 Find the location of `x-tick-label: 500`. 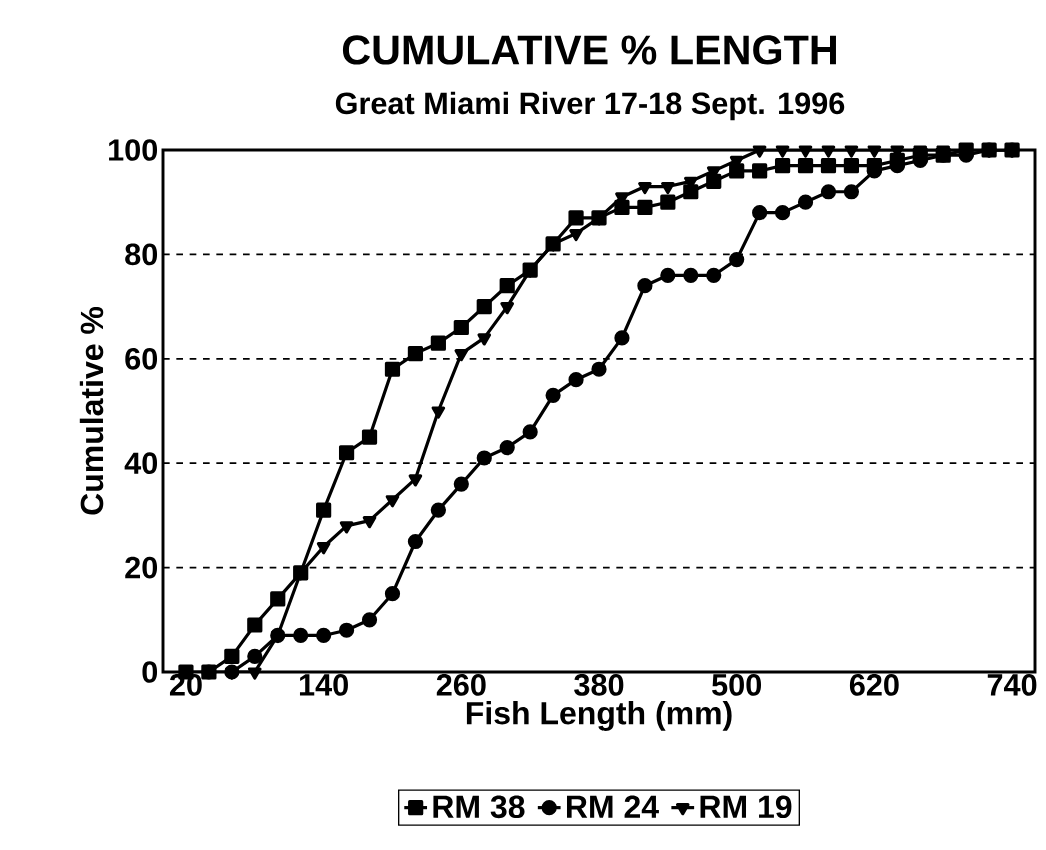

x-tick-label: 500 is located at coordinates (737, 685).